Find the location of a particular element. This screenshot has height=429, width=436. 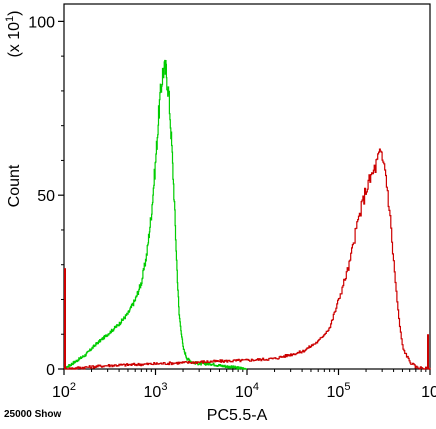

x-tick-label: 10² is located at coordinates (64, 391).